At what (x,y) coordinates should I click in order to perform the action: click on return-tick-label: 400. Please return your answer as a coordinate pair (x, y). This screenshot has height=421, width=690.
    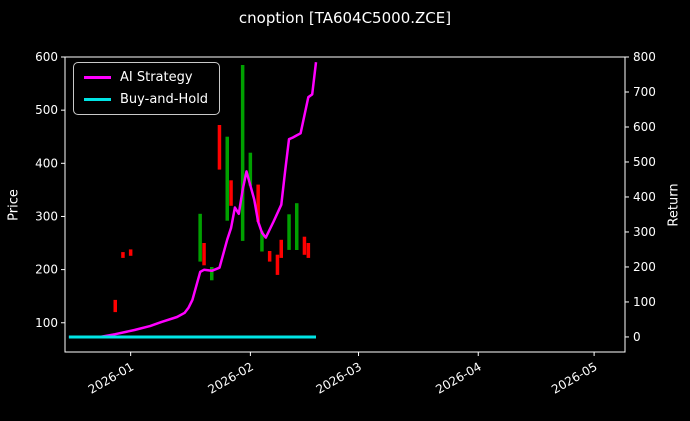
    Looking at the image, I should click on (644, 197).